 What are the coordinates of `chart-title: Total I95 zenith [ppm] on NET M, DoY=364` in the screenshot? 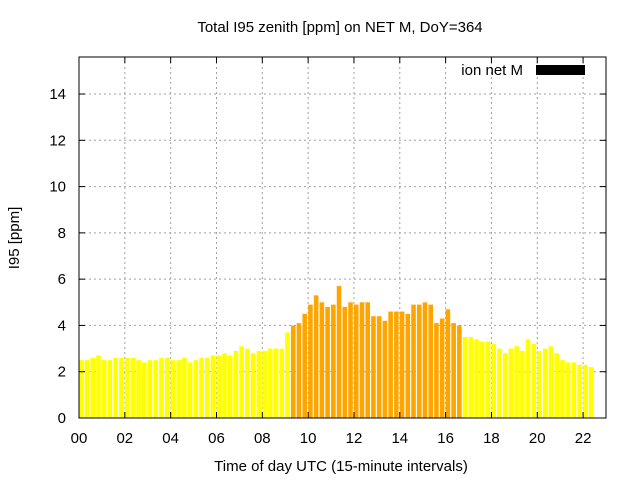 It's located at (339, 27).